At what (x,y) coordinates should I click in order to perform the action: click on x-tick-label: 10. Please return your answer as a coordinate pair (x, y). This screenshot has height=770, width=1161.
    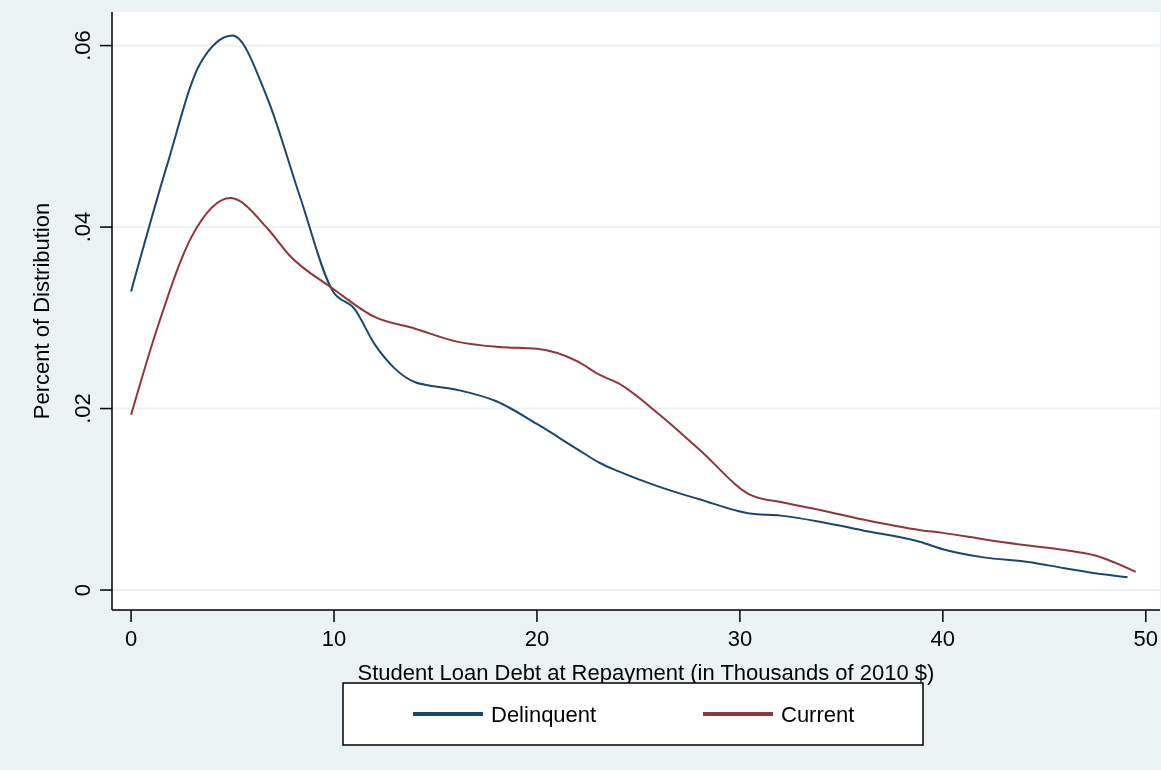
    Looking at the image, I should click on (334, 638).